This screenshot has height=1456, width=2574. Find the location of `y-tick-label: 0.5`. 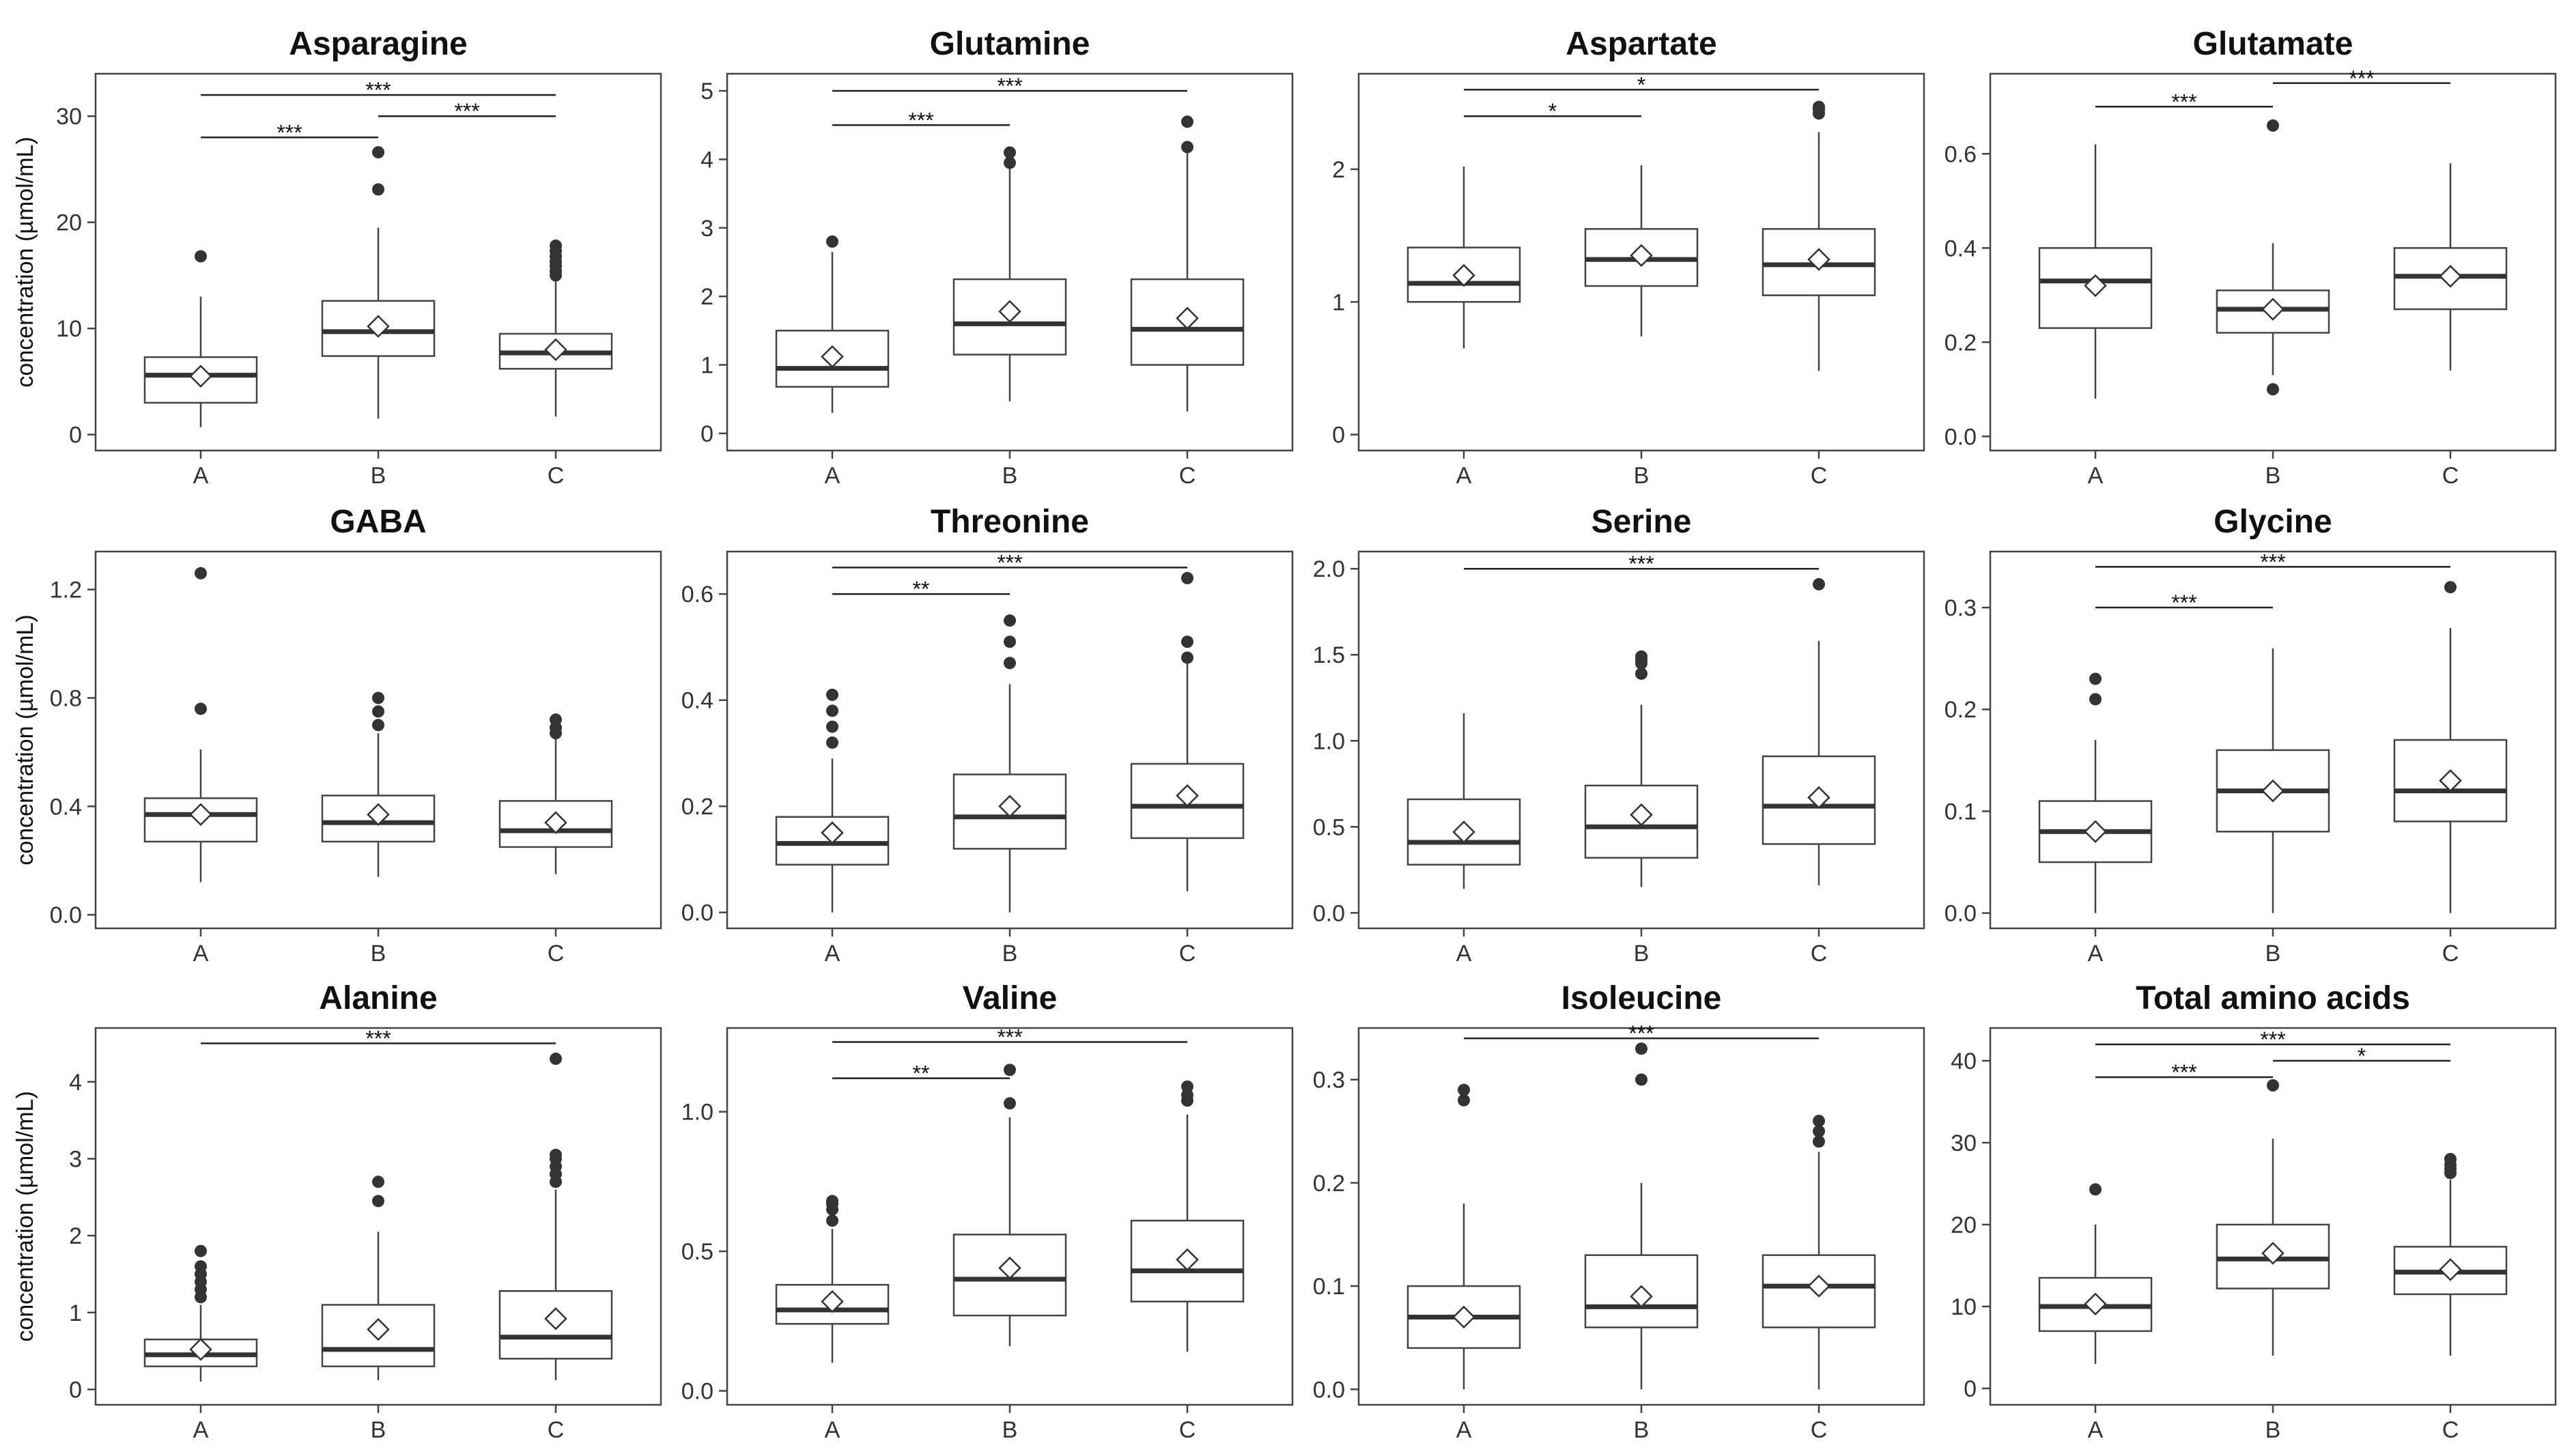

y-tick-label: 0.5 is located at coordinates (1329, 827).